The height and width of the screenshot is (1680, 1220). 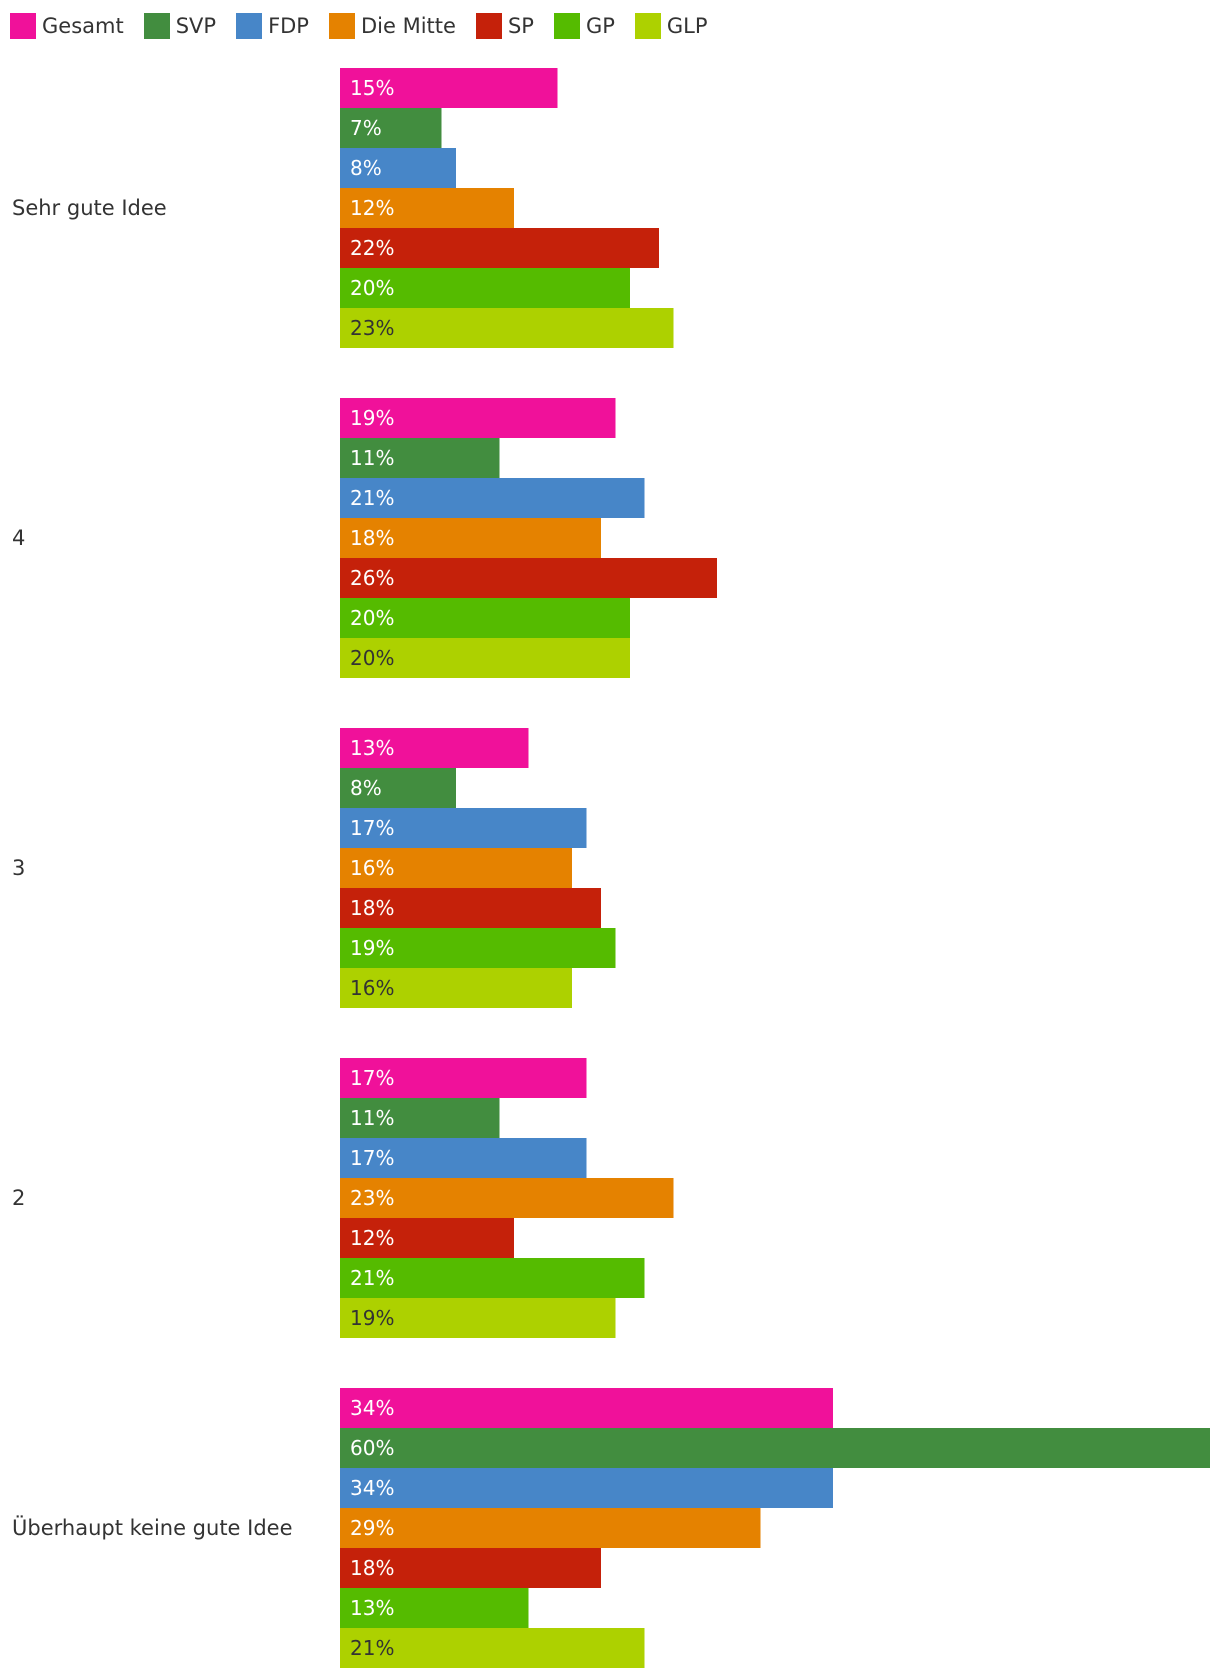 I want to click on data-label: 7%, so click(x=366, y=128).